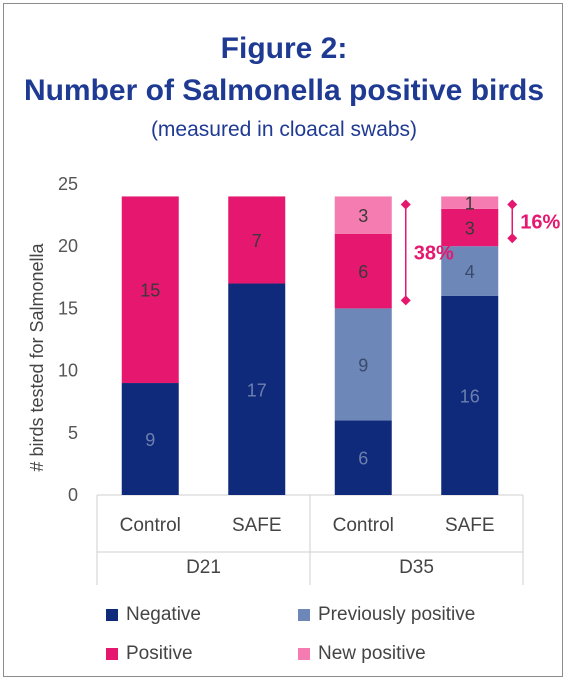 The image size is (568, 682). I want to click on annotation-label: 16%, so click(540, 222).